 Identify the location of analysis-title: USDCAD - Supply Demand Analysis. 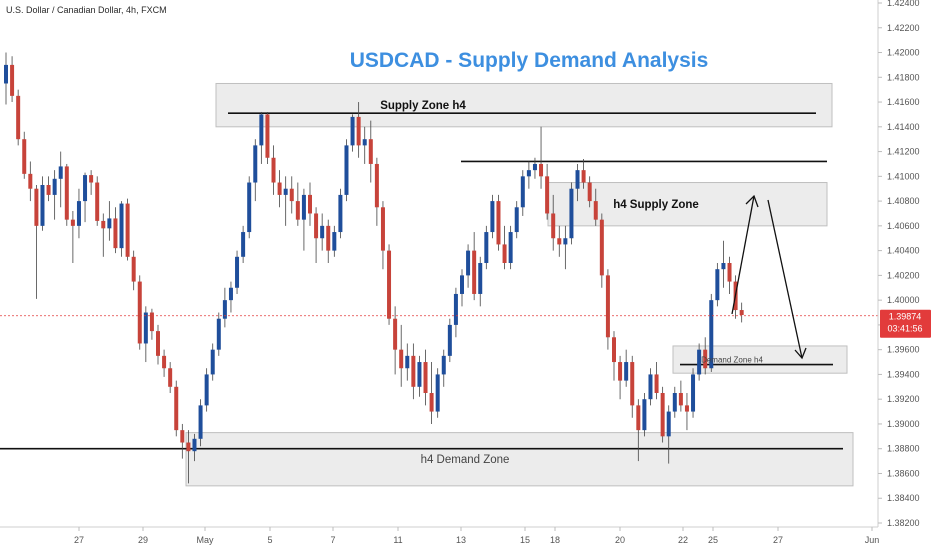
(529, 60).